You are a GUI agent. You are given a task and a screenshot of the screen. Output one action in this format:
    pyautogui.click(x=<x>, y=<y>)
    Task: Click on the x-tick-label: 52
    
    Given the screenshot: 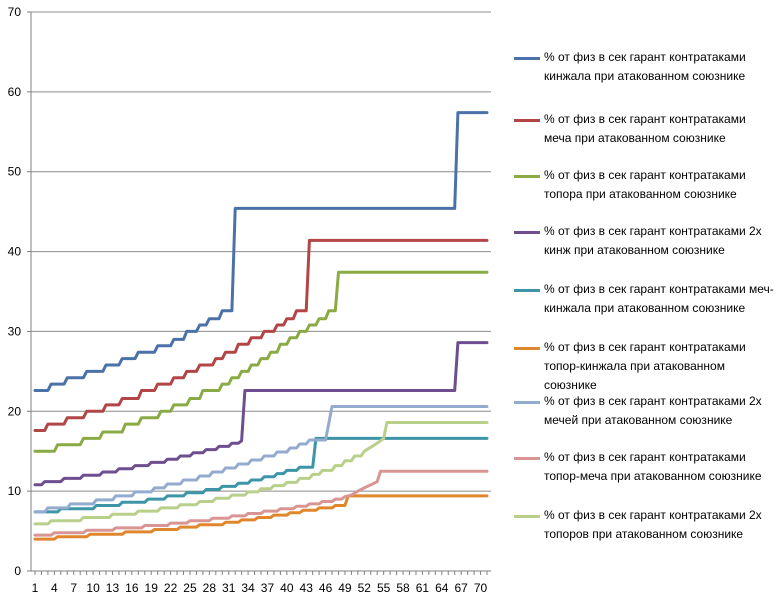 What is the action you would take?
    pyautogui.click(x=365, y=588)
    